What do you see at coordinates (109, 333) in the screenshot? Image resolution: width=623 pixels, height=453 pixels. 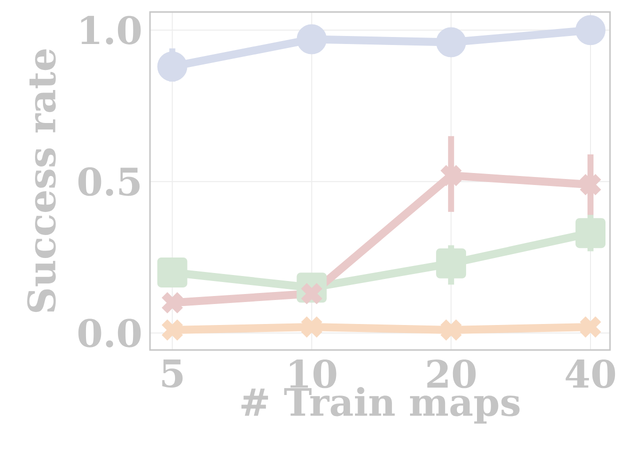 I see `y-tick-label: 0.0` at bounding box center [109, 333].